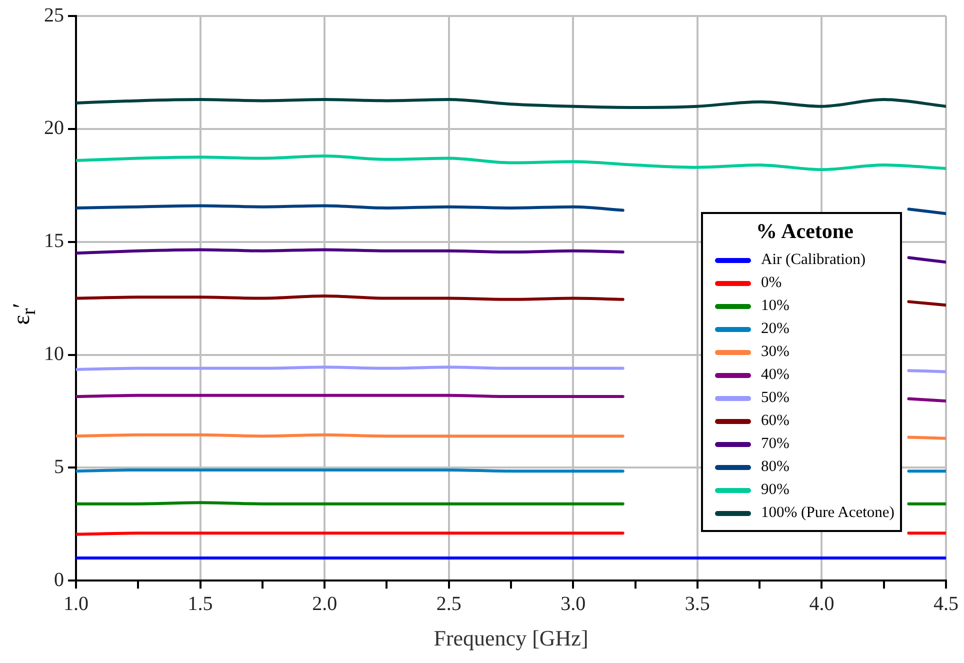  I want to click on legend-label: 0%, so click(771, 283).